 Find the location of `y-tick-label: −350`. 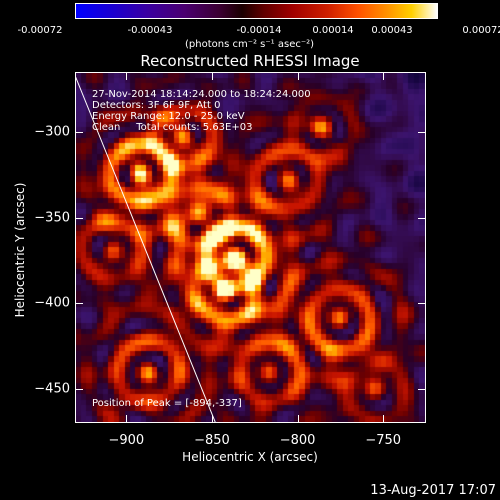

y-tick-label: −350 is located at coordinates (52, 218).